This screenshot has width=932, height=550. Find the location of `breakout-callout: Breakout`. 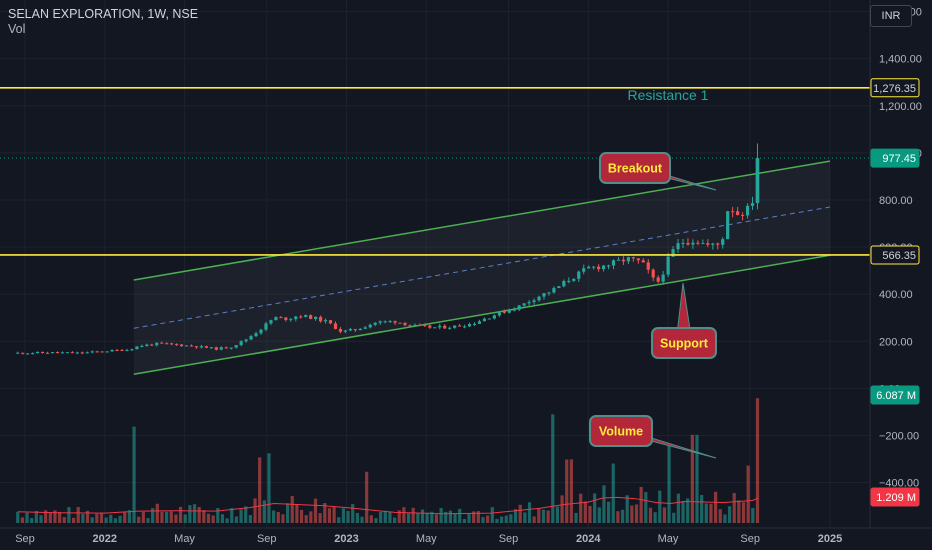

breakout-callout: Breakout is located at coordinates (658, 171).